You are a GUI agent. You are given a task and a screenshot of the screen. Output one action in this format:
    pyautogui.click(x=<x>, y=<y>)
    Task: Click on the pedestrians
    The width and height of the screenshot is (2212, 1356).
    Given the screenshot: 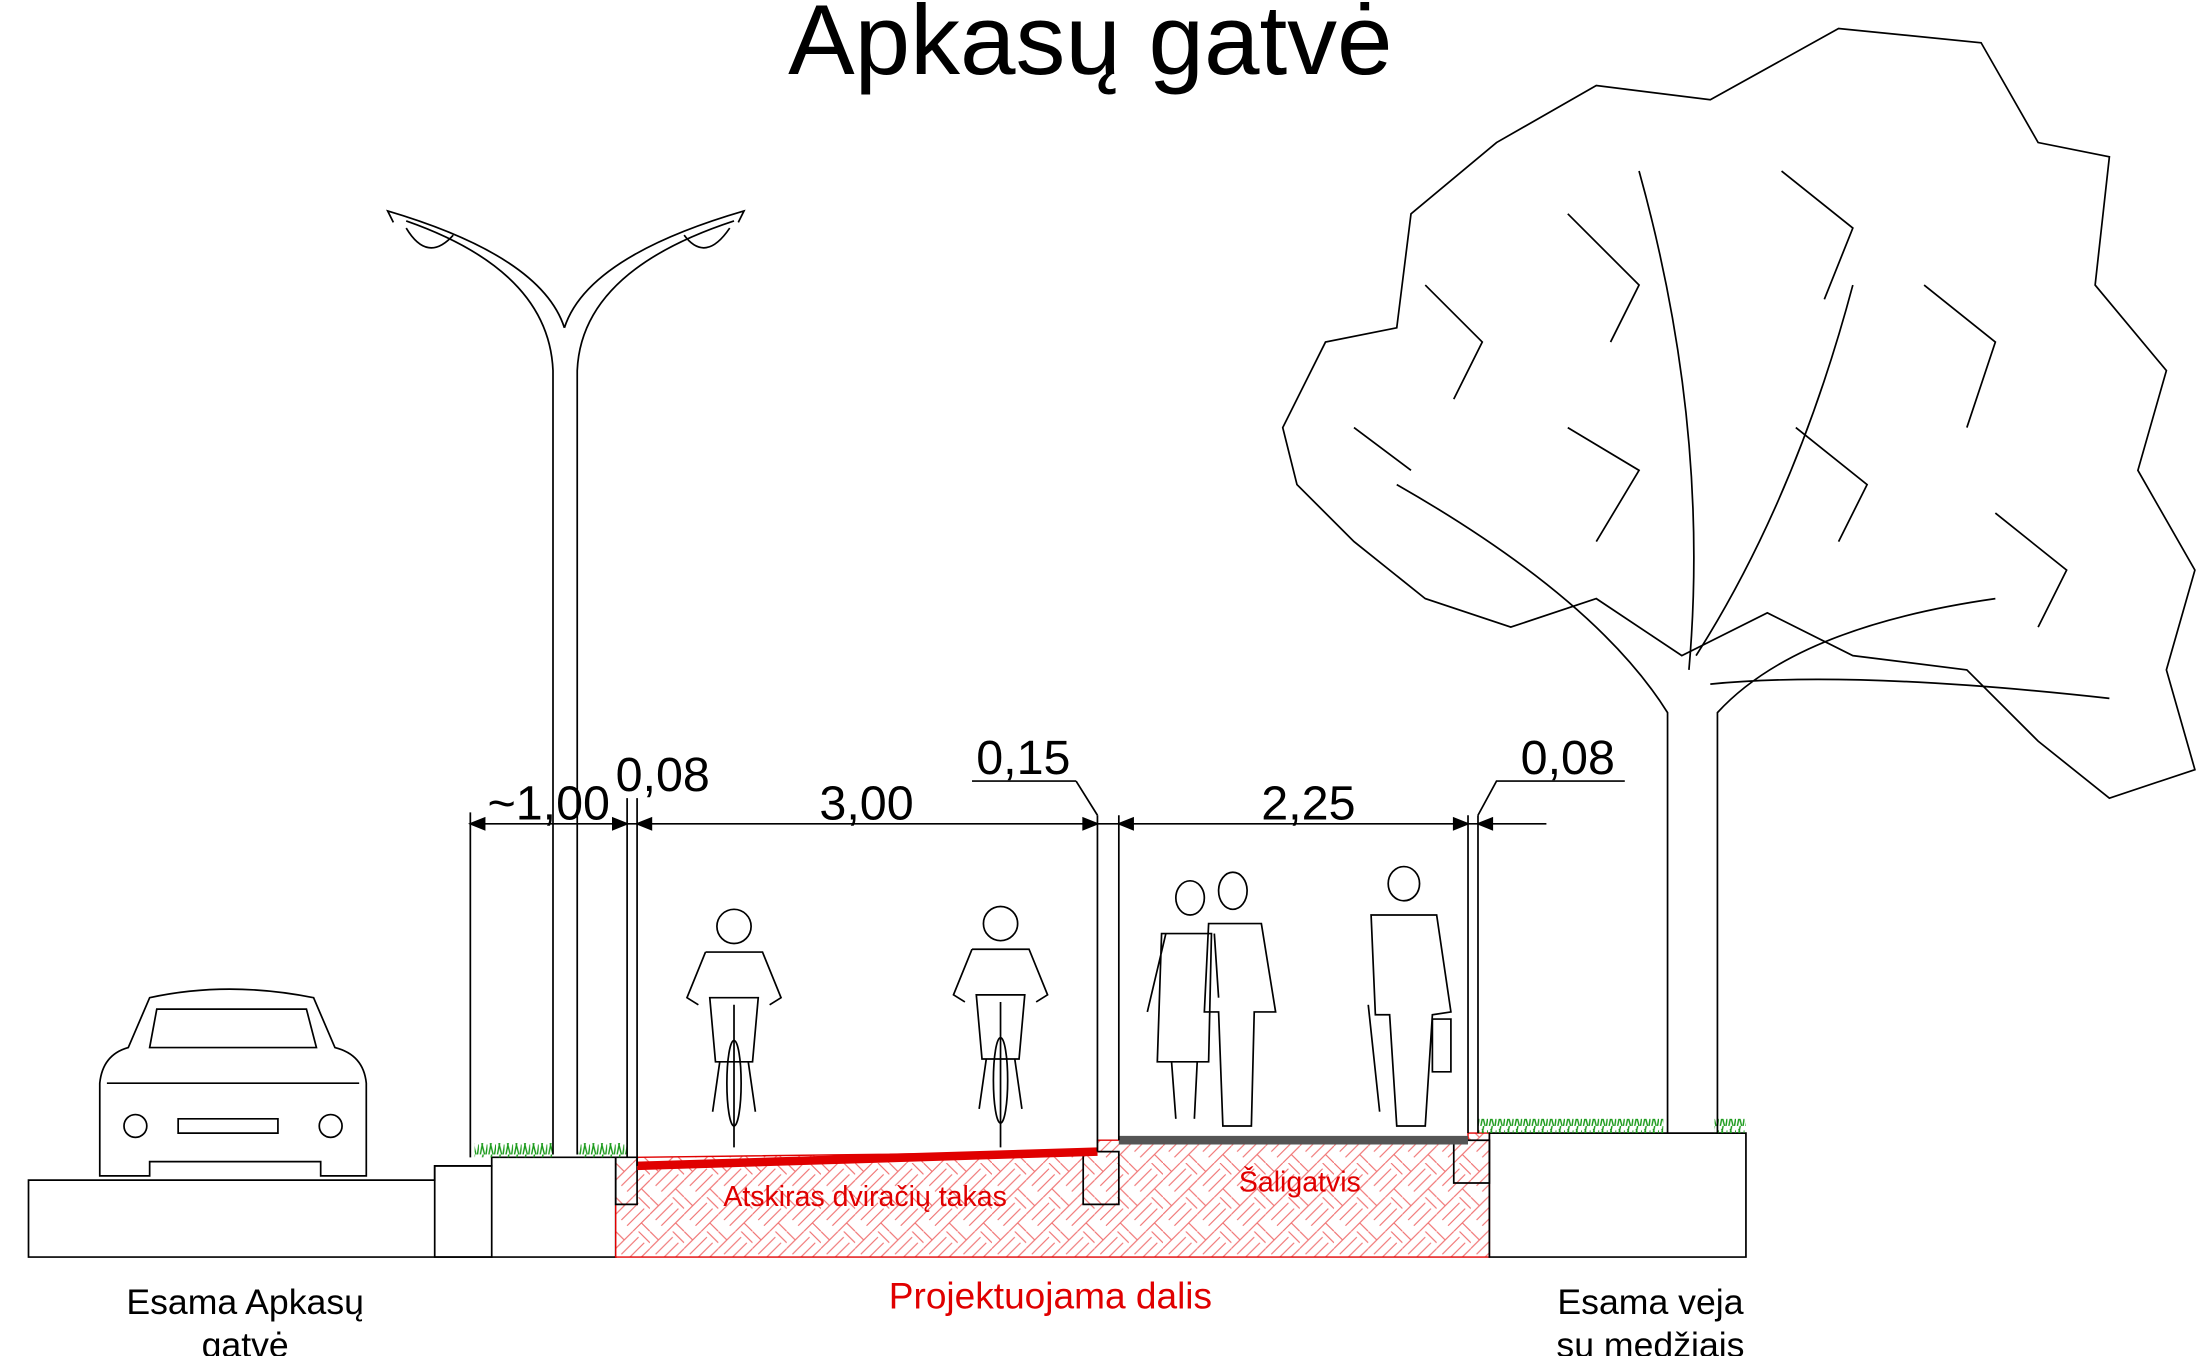 What is the action you would take?
    pyautogui.click(x=1299, y=996)
    